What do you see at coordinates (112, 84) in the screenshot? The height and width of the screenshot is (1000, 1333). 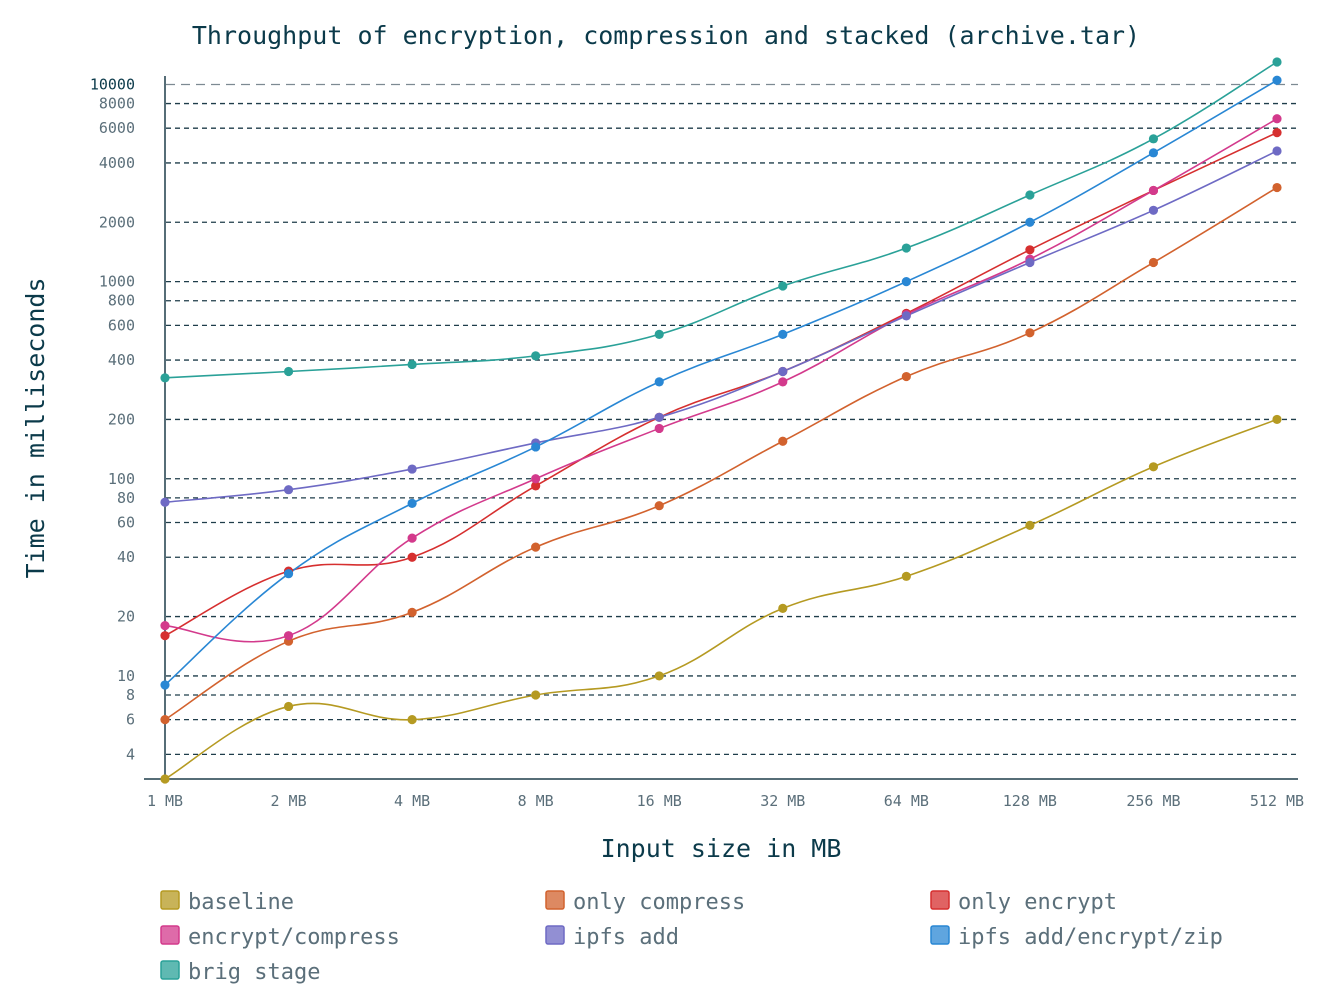 I see `y-tick-label: 10000` at bounding box center [112, 84].